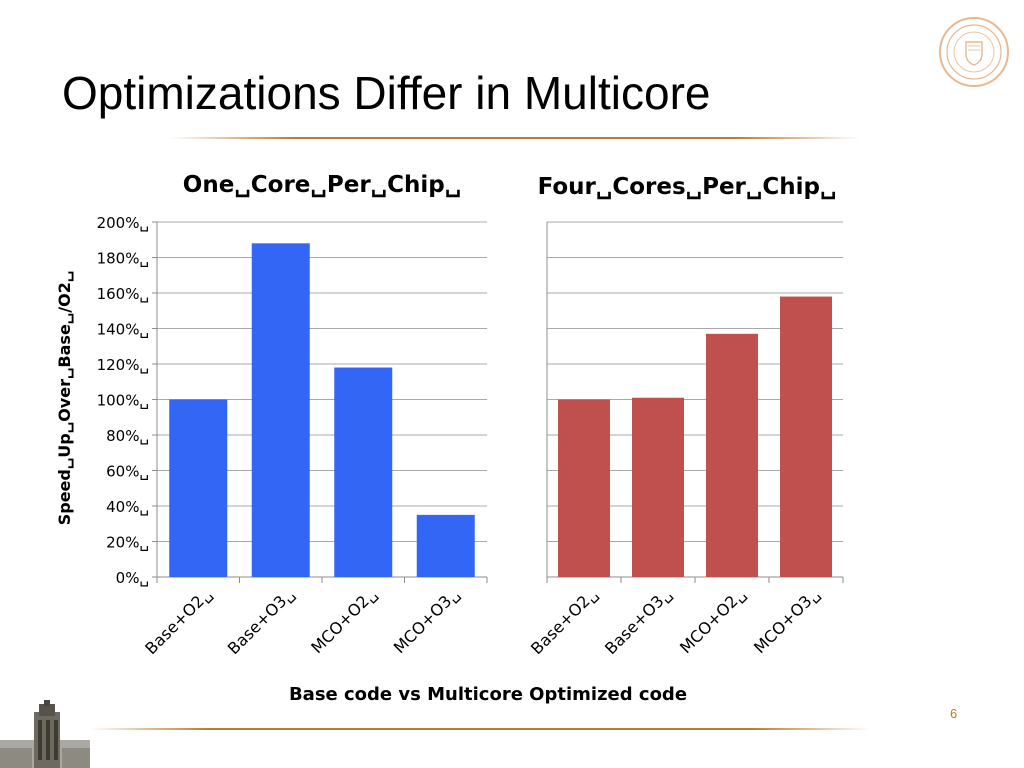  Describe the element at coordinates (127, 436) in the screenshot. I see `y-tick-label: 80%␣` at that location.